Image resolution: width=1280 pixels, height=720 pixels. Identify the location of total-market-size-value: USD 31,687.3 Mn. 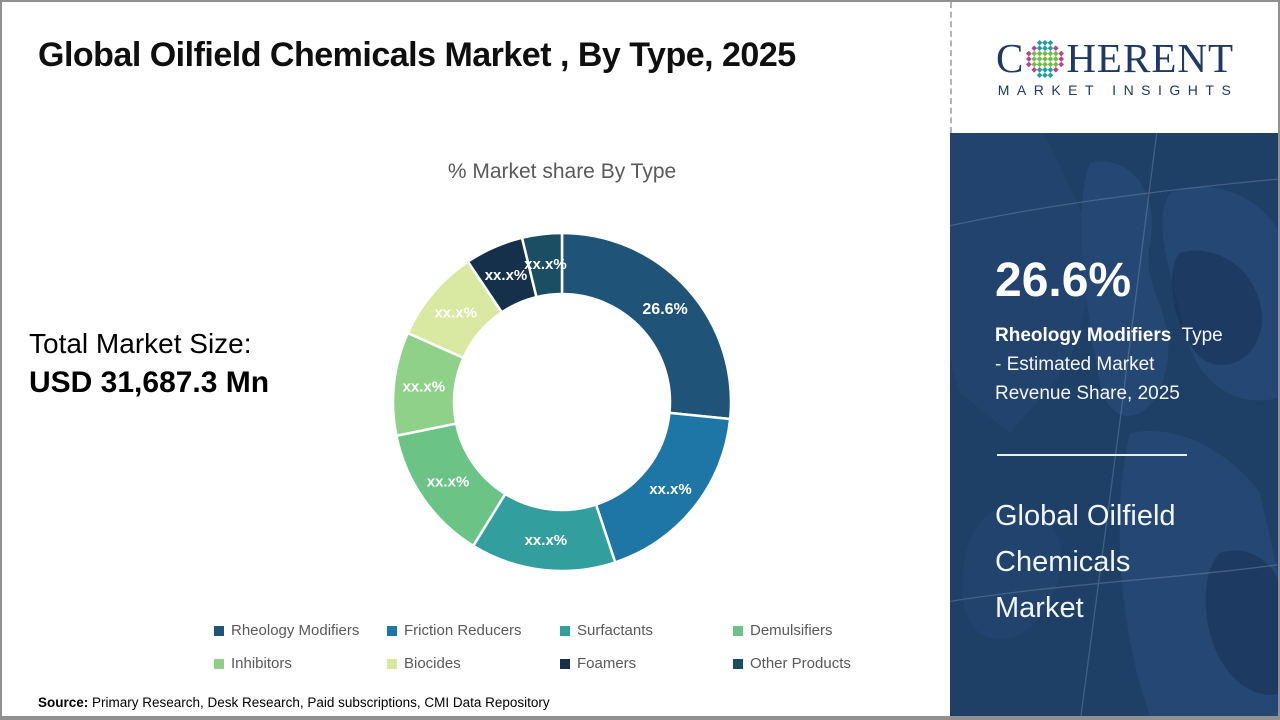
(149, 382).